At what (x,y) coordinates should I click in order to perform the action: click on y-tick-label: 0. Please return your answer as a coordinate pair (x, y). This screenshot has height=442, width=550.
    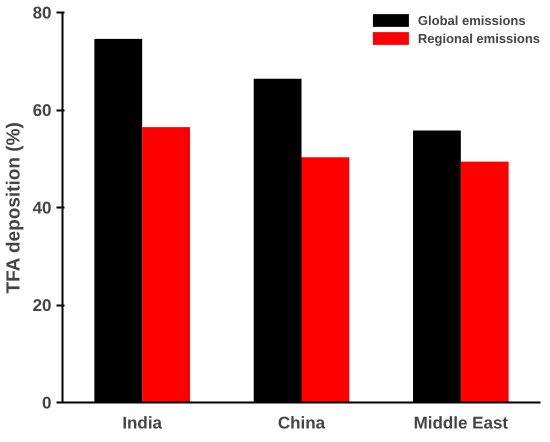
    Looking at the image, I should click on (47, 403).